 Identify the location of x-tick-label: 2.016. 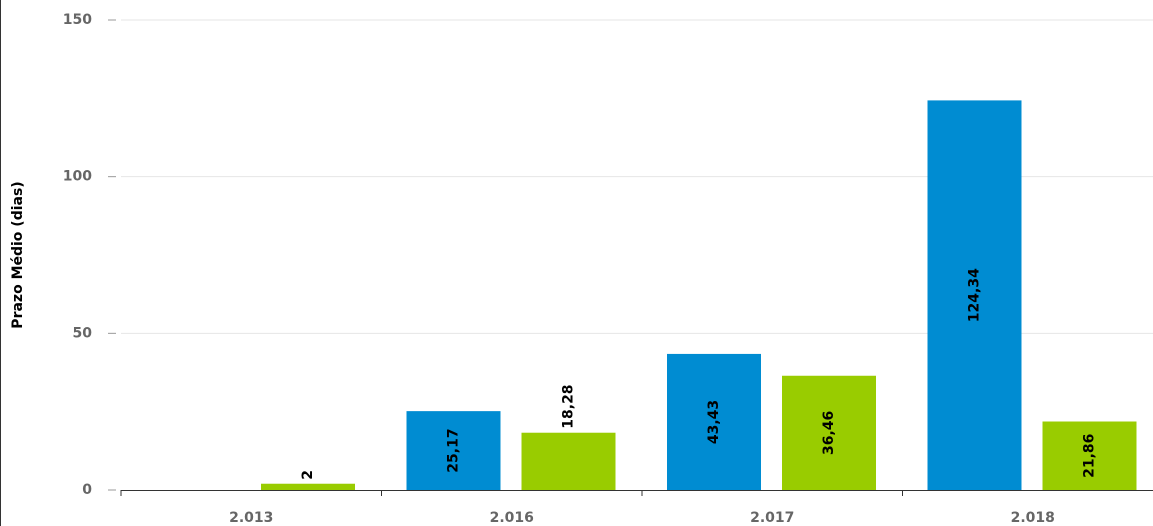
(512, 518).